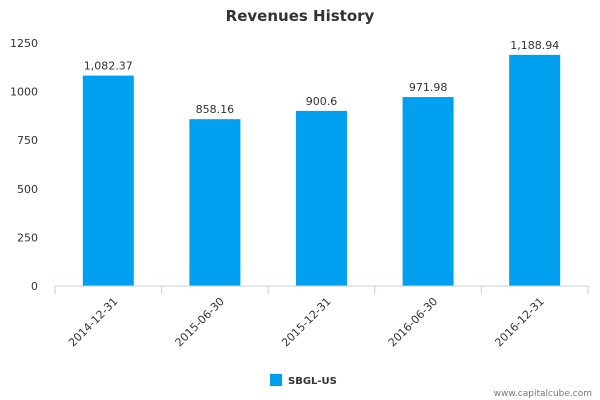 Image resolution: width=600 pixels, height=400 pixels. What do you see at coordinates (534, 45) in the screenshot?
I see `data-label-2016-12-31: 1,188.94` at bounding box center [534, 45].